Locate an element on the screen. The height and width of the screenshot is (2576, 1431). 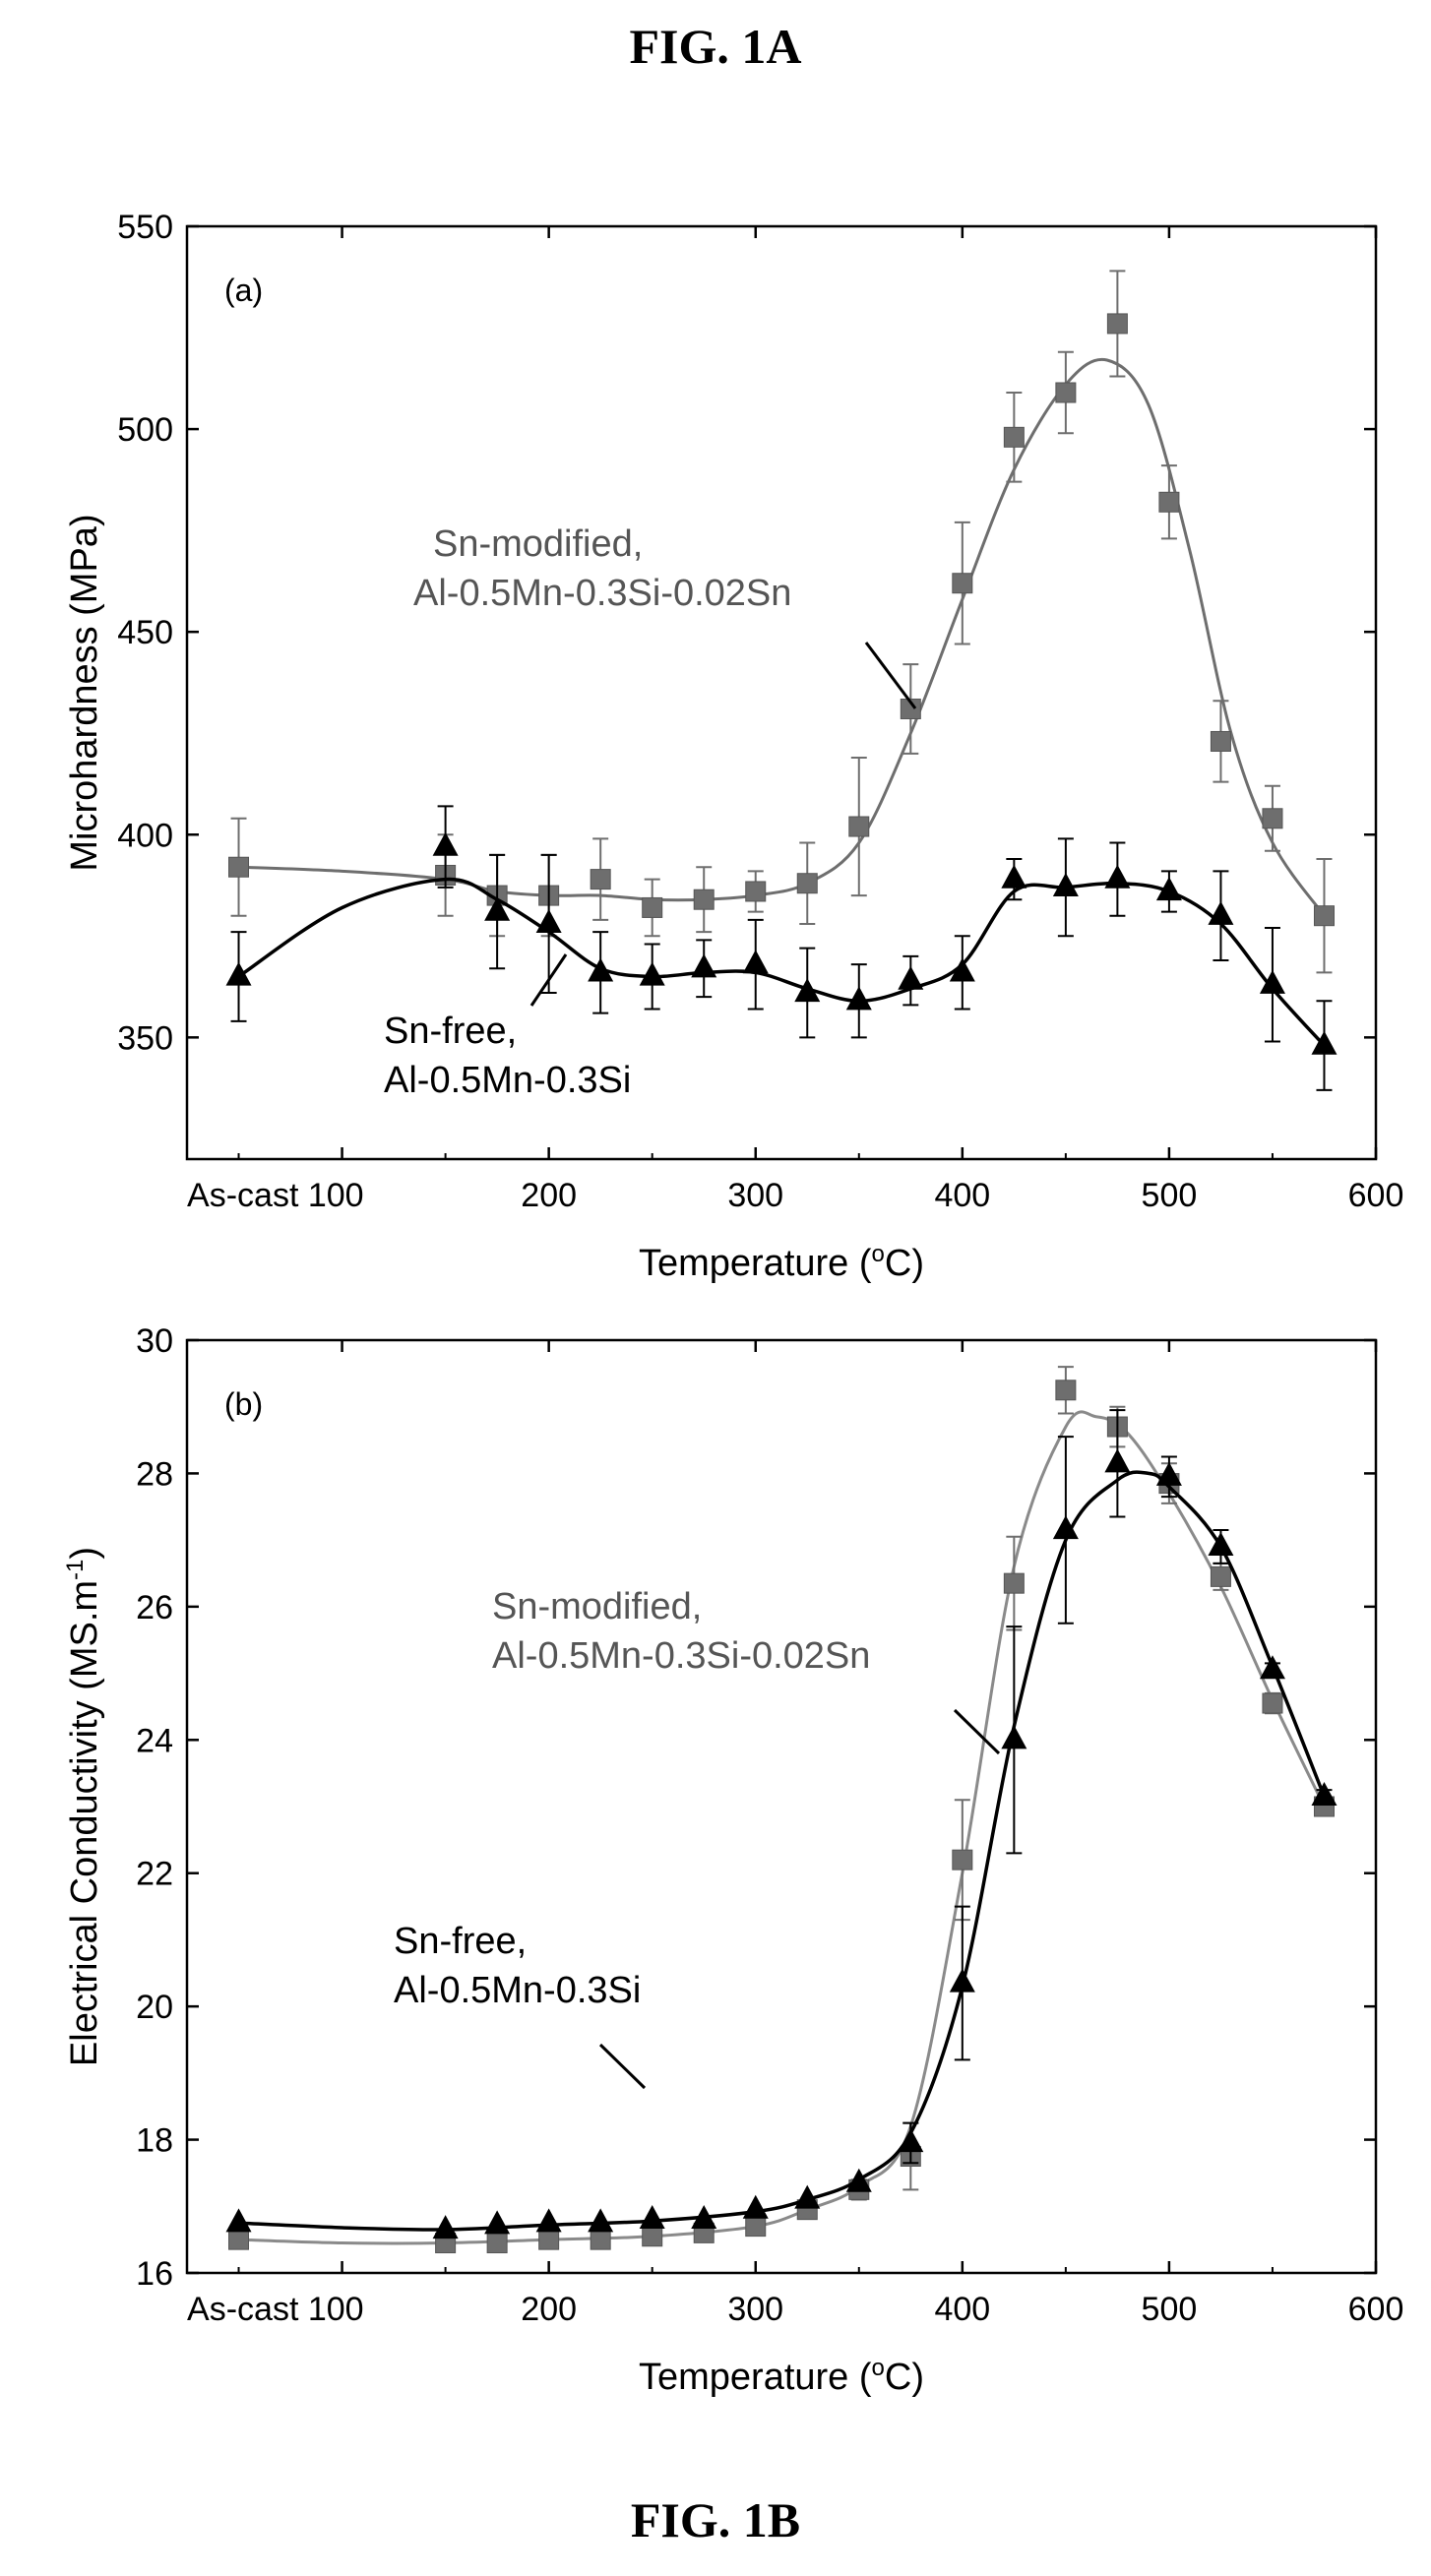
chart-a-x-tick-label: 600 is located at coordinates (1376, 1195).